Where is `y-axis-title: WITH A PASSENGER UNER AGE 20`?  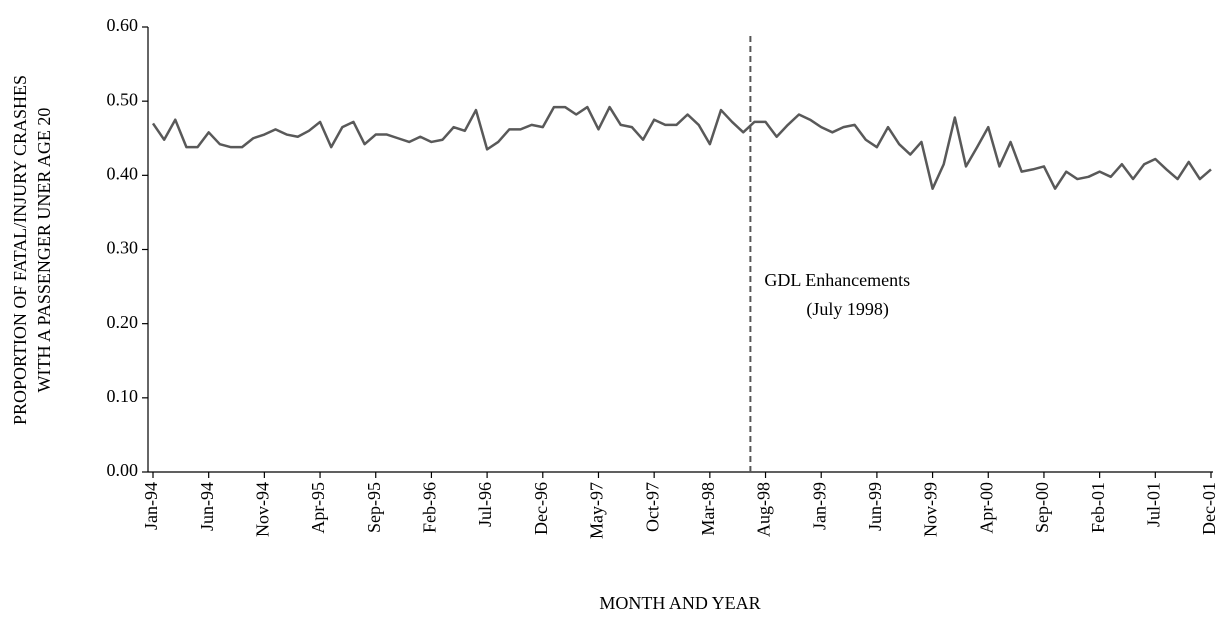 y-axis-title: WITH A PASSENGER UNER AGE 20 is located at coordinates (44, 250).